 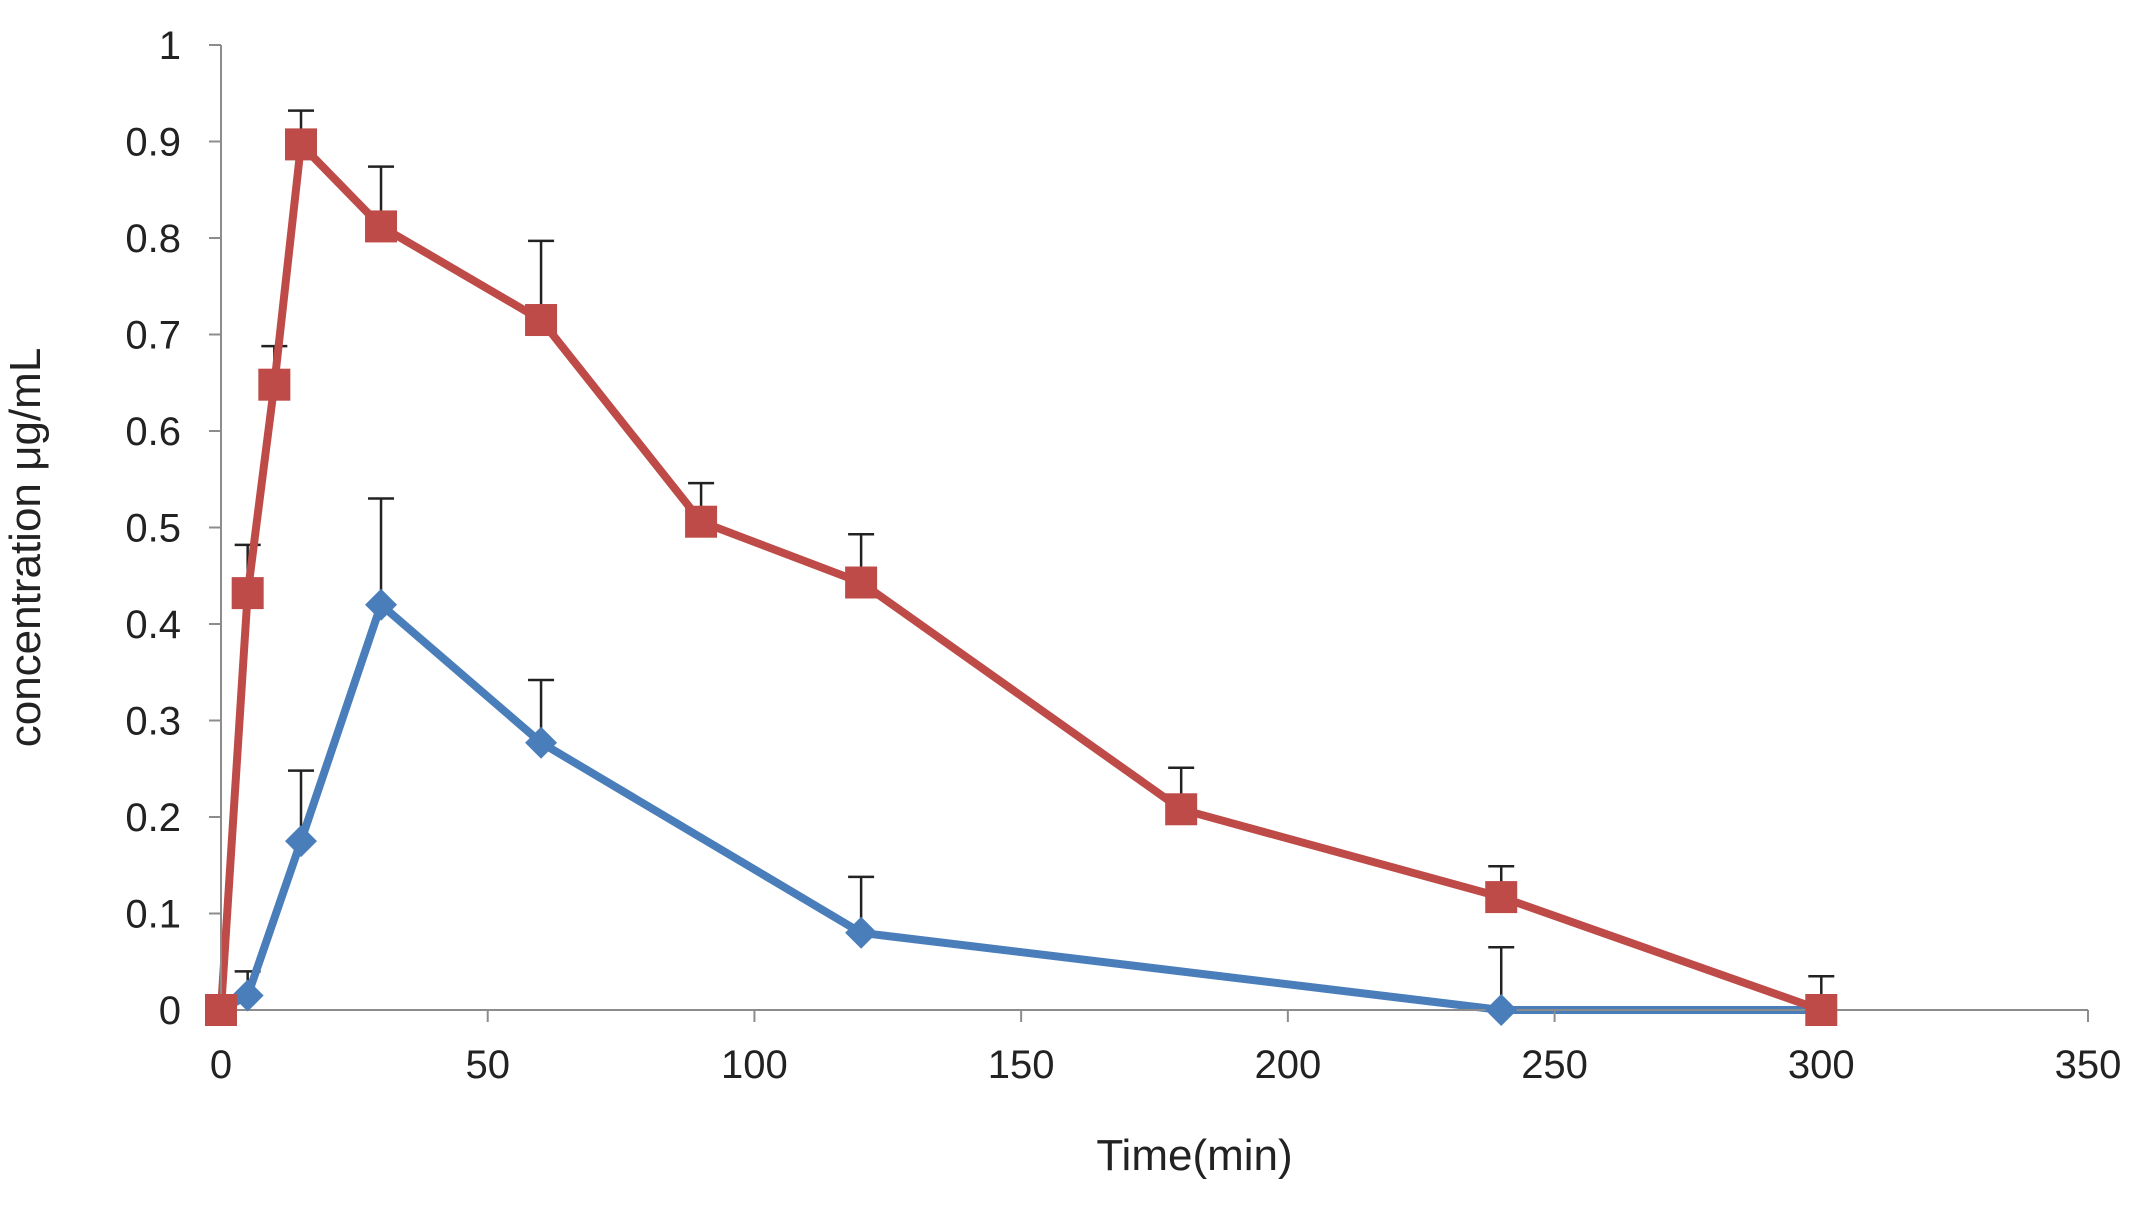 I want to click on y-tick-label: 0.9, so click(x=153, y=143).